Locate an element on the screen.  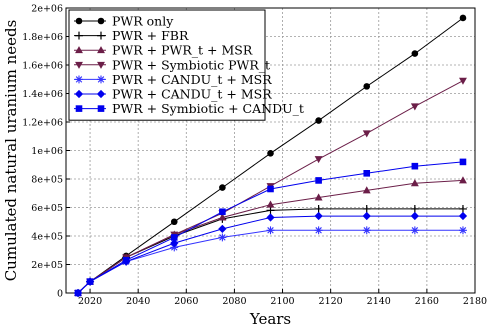
legend-entry: PWR only is located at coordinates (124, 21).